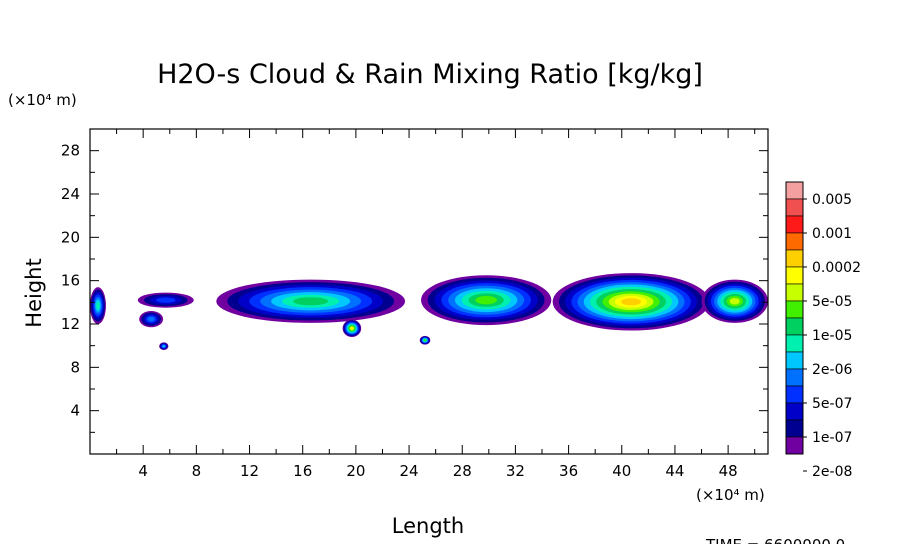 The height and width of the screenshot is (544, 904). Describe the element at coordinates (428, 526) in the screenshot. I see `x-axis-label: Length` at that location.